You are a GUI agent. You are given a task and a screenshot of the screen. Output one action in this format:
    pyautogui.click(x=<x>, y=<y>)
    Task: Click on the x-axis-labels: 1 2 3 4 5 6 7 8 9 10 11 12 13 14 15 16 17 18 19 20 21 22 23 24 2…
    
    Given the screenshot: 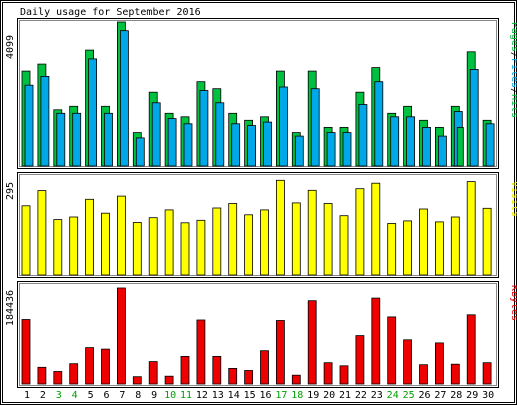 What is the action you would take?
    pyautogui.click(x=259, y=395)
    